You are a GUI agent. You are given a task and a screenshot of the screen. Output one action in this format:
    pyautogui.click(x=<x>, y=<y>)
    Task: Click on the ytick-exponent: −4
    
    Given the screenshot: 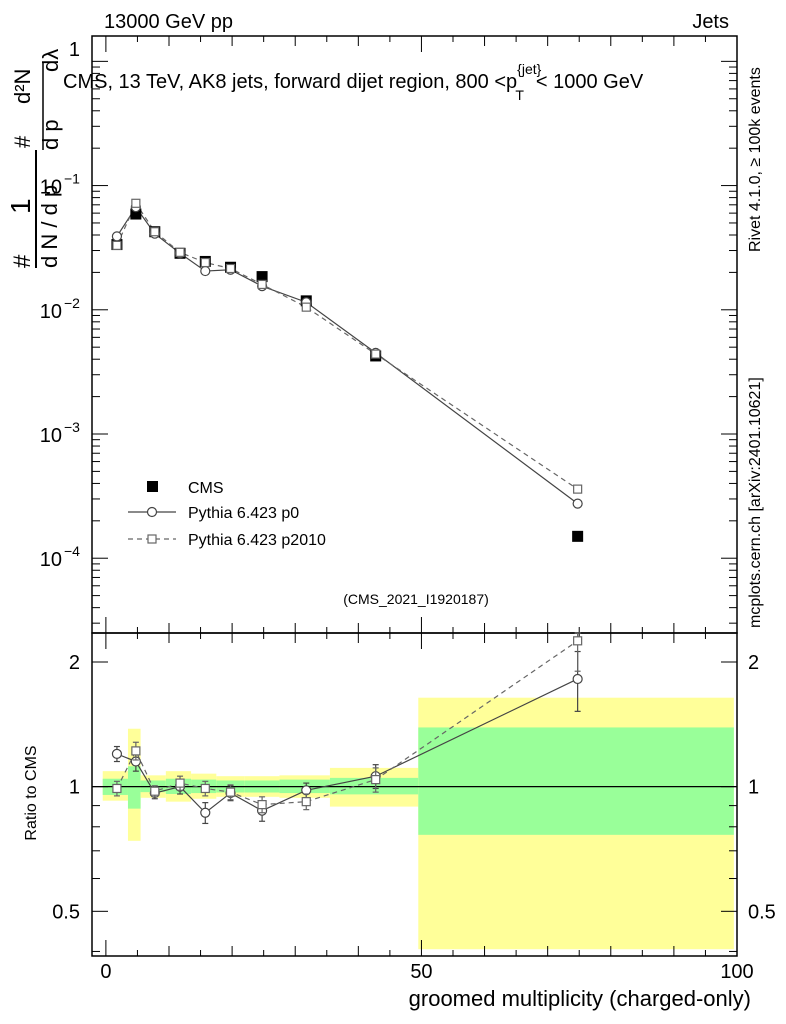 What is the action you would take?
    pyautogui.click(x=72, y=551)
    